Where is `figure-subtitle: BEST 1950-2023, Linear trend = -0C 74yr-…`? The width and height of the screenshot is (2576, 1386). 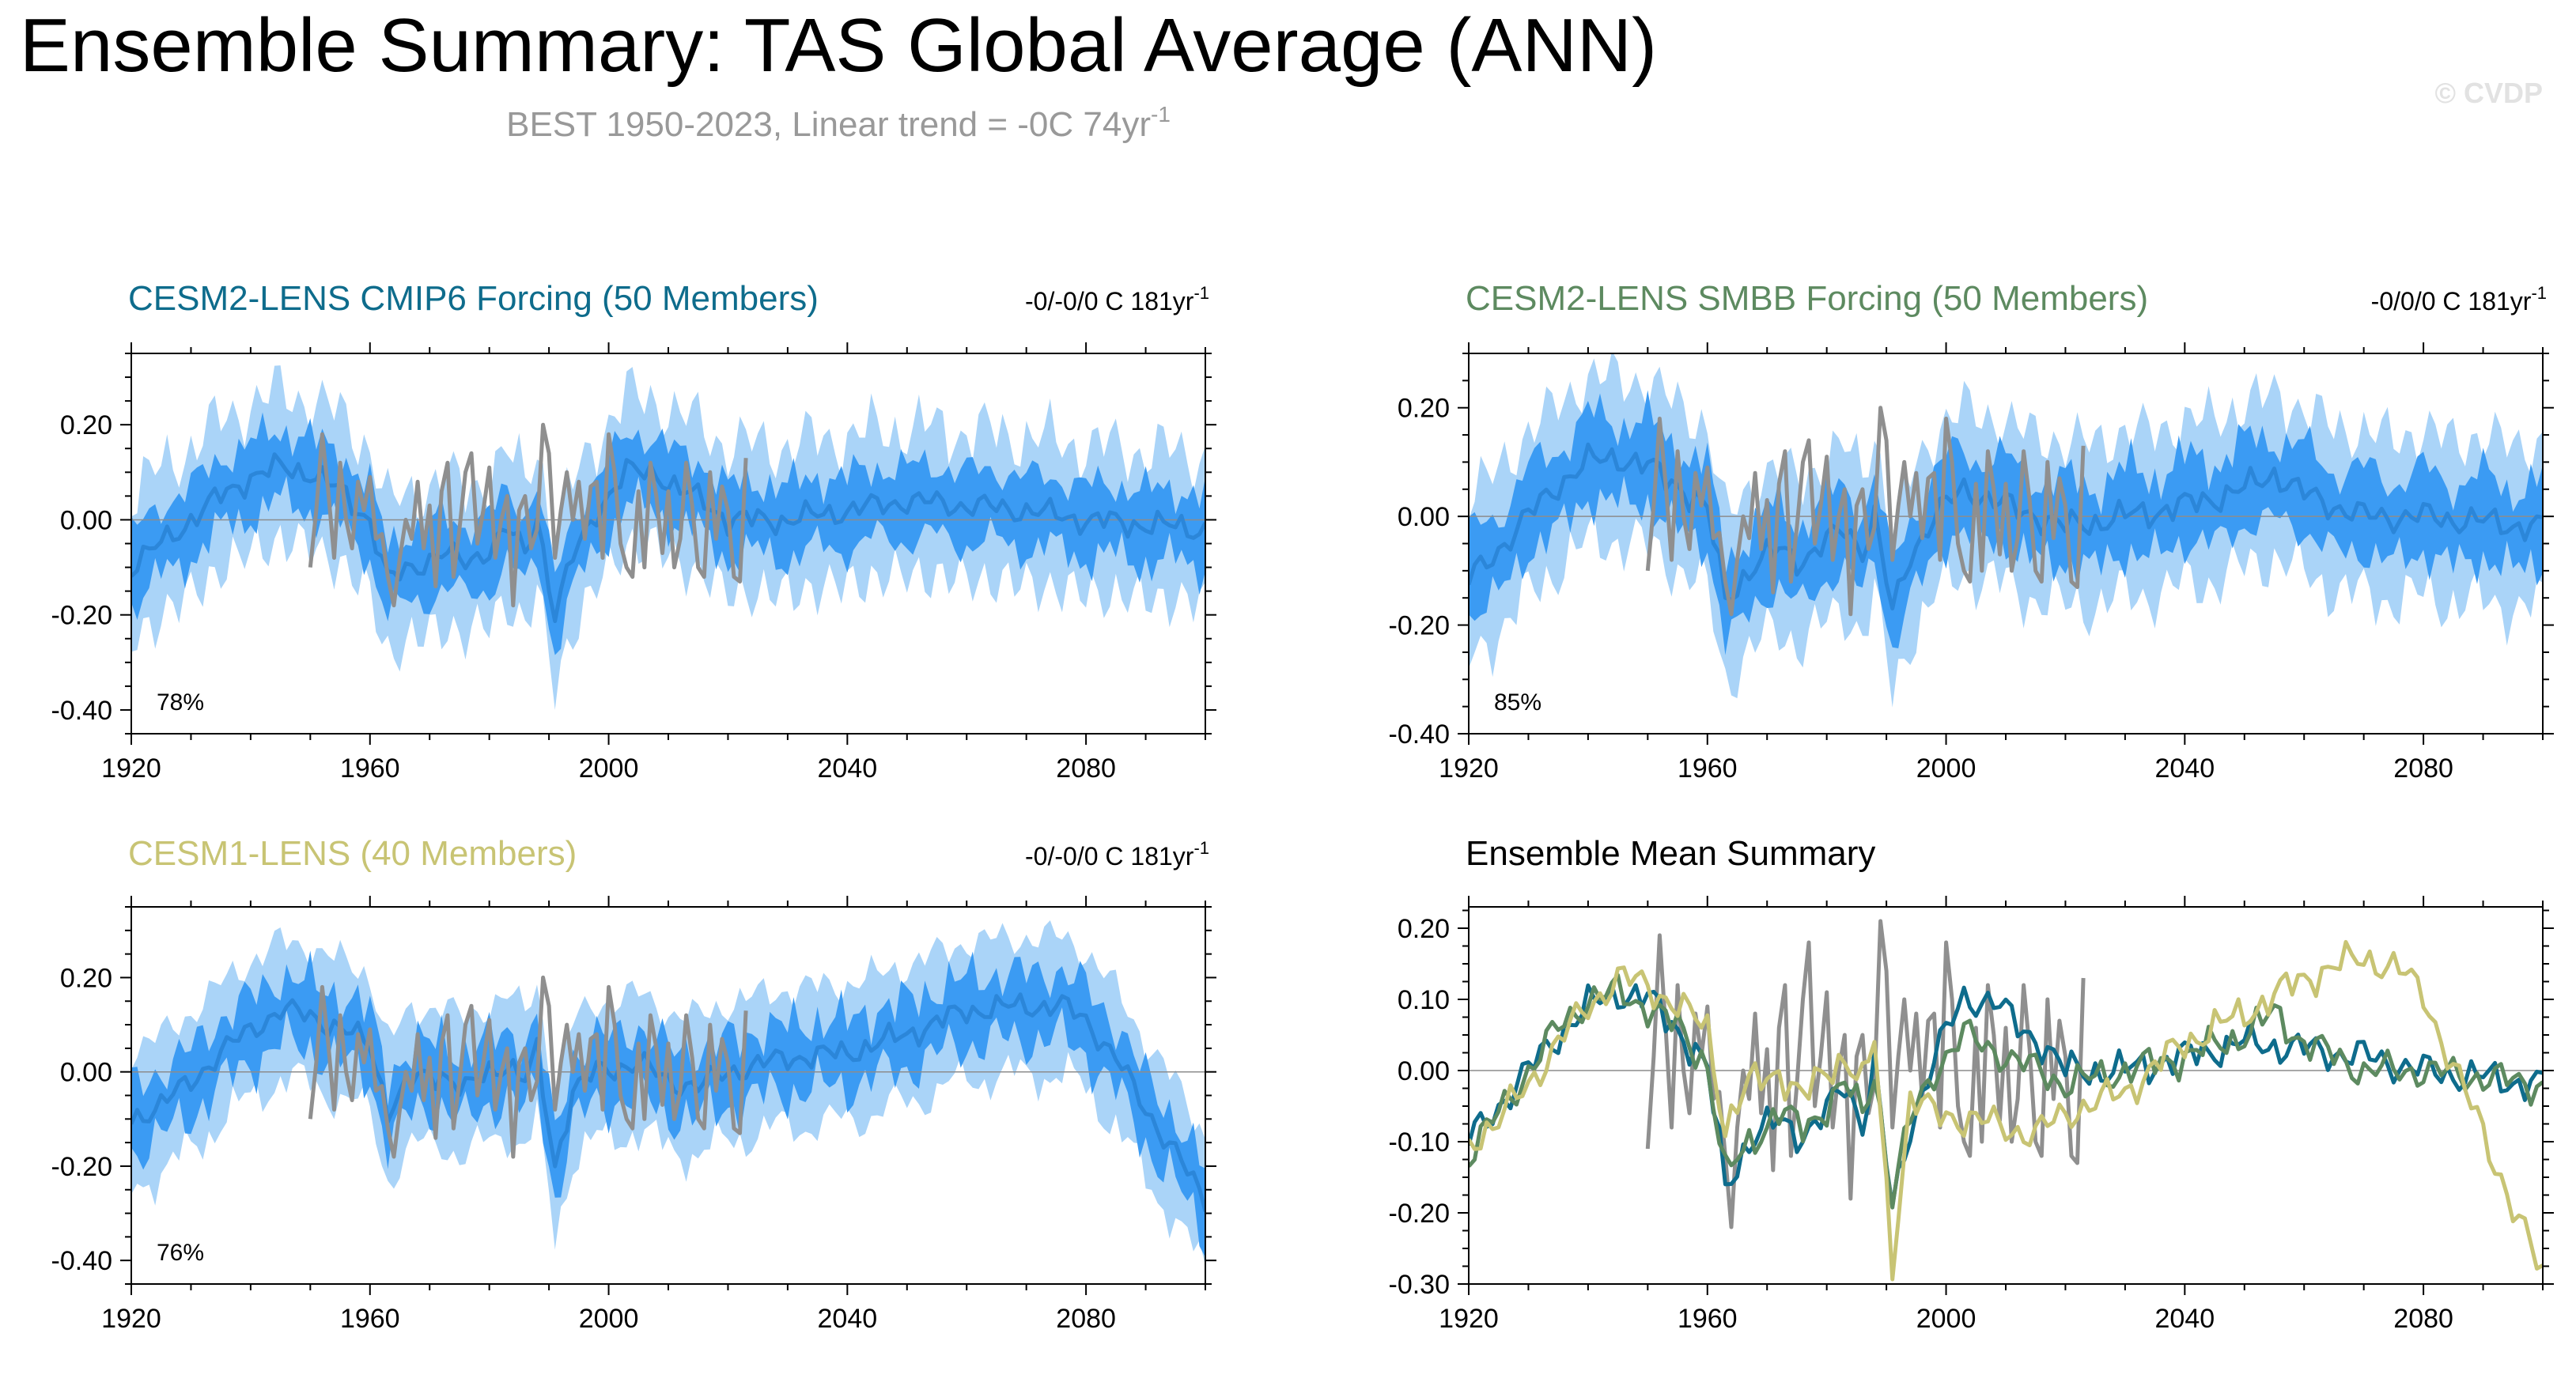 figure-subtitle: BEST 1950-2023, Linear trend = -0C 74yr-… is located at coordinates (839, 123).